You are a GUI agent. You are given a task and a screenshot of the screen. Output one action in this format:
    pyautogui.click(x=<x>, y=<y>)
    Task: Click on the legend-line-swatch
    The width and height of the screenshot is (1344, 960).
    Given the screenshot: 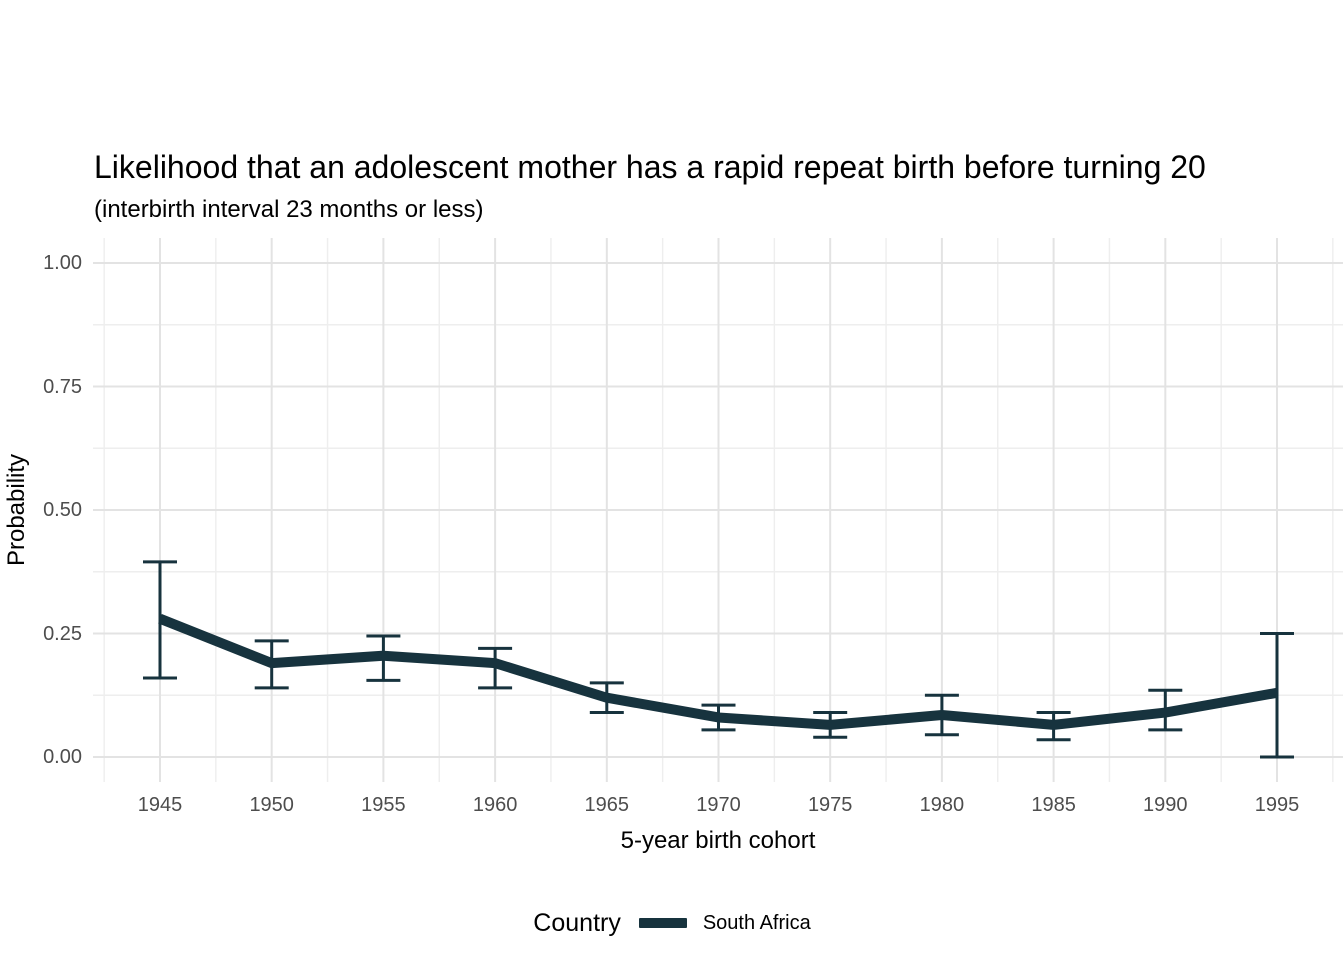 What is the action you would take?
    pyautogui.click(x=662, y=923)
    